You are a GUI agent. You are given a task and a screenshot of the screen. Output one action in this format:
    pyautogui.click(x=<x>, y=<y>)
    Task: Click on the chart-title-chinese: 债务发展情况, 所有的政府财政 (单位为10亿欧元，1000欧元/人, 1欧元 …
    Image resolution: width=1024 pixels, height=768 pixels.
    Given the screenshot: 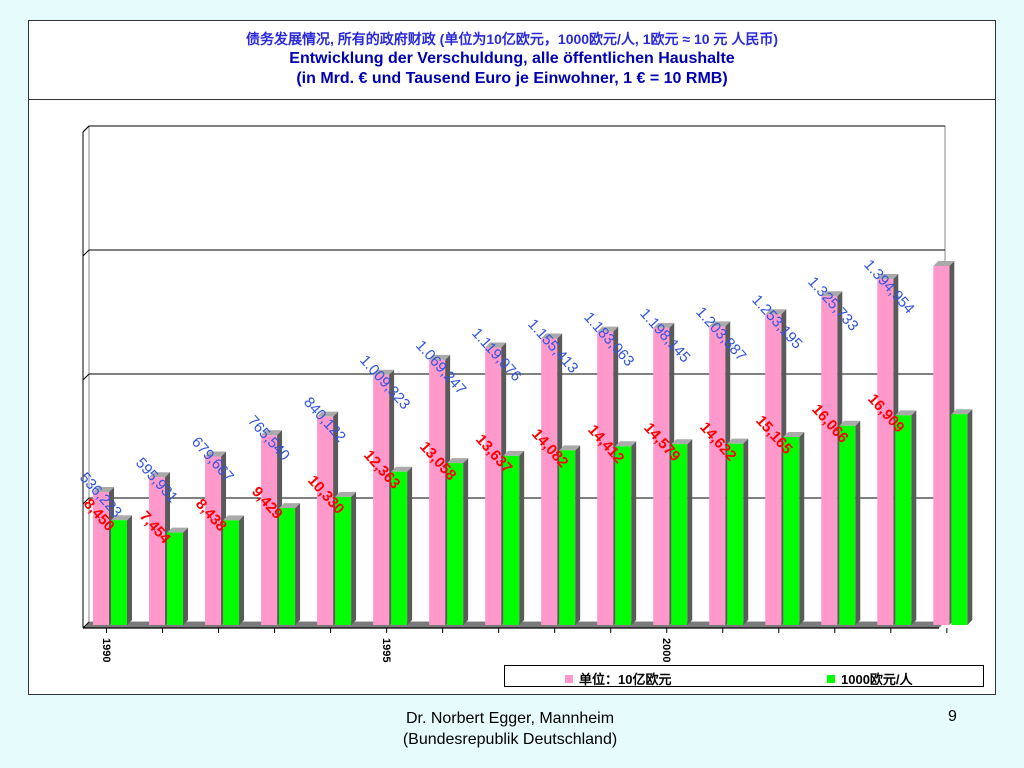 What is the action you would take?
    pyautogui.click(x=512, y=39)
    